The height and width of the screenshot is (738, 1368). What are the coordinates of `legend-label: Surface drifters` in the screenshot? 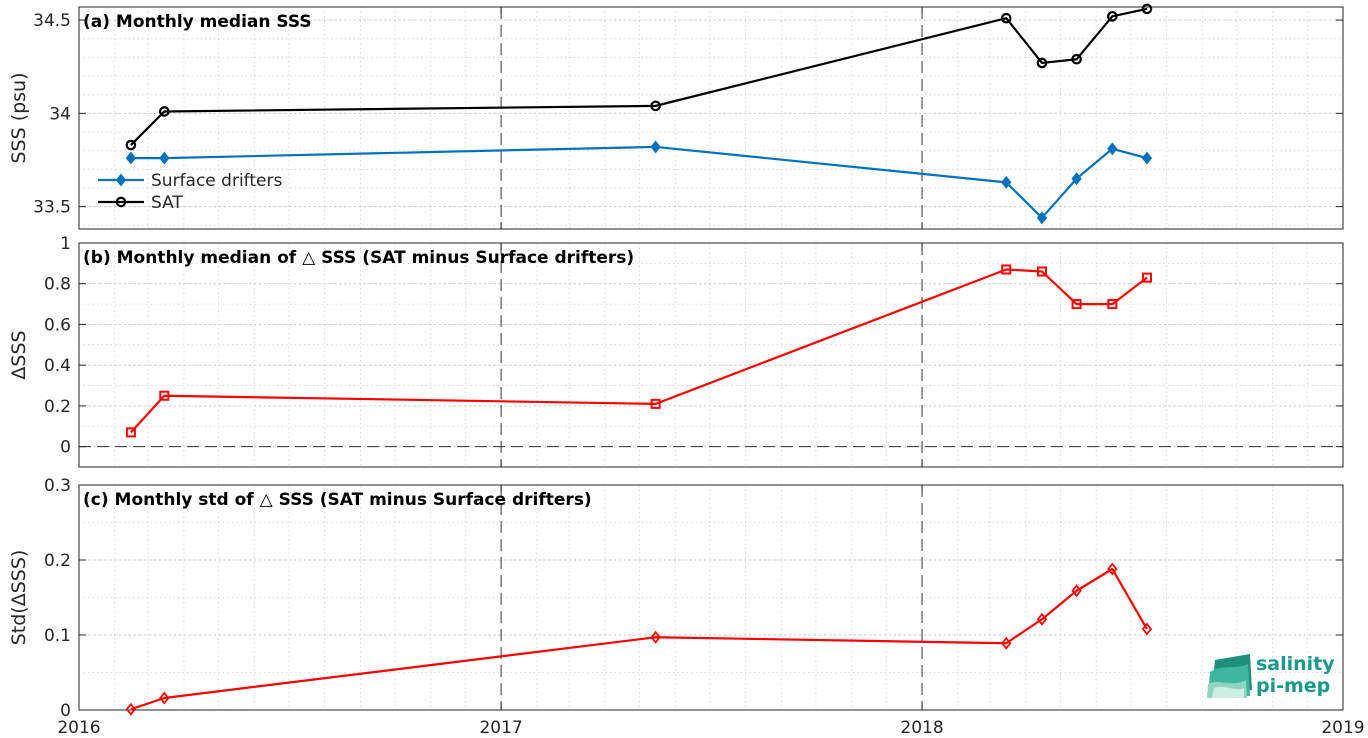 It's located at (216, 181).